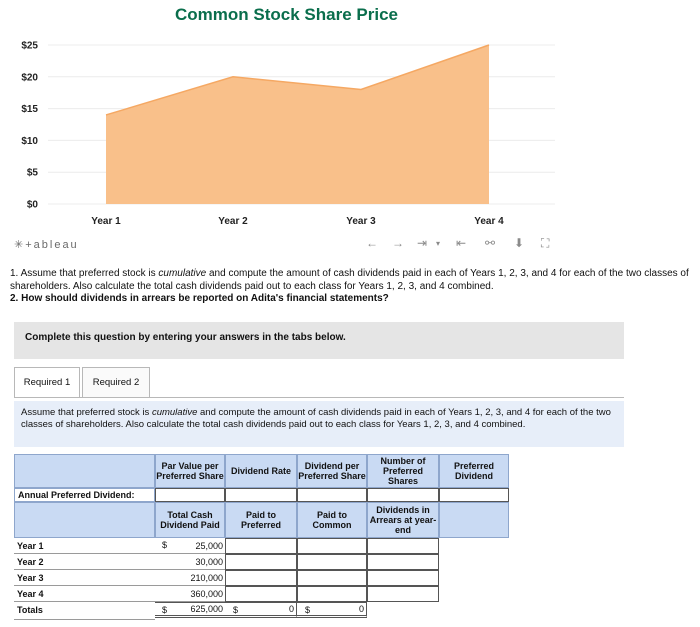  What do you see at coordinates (332, 578) in the screenshot?
I see `paid-common-year-3-input` at bounding box center [332, 578].